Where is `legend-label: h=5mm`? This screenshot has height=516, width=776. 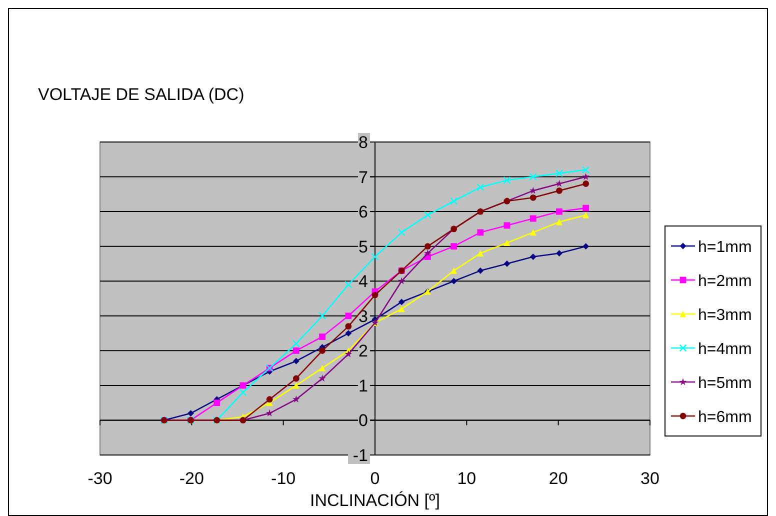 legend-label: h=5mm is located at coordinates (725, 383).